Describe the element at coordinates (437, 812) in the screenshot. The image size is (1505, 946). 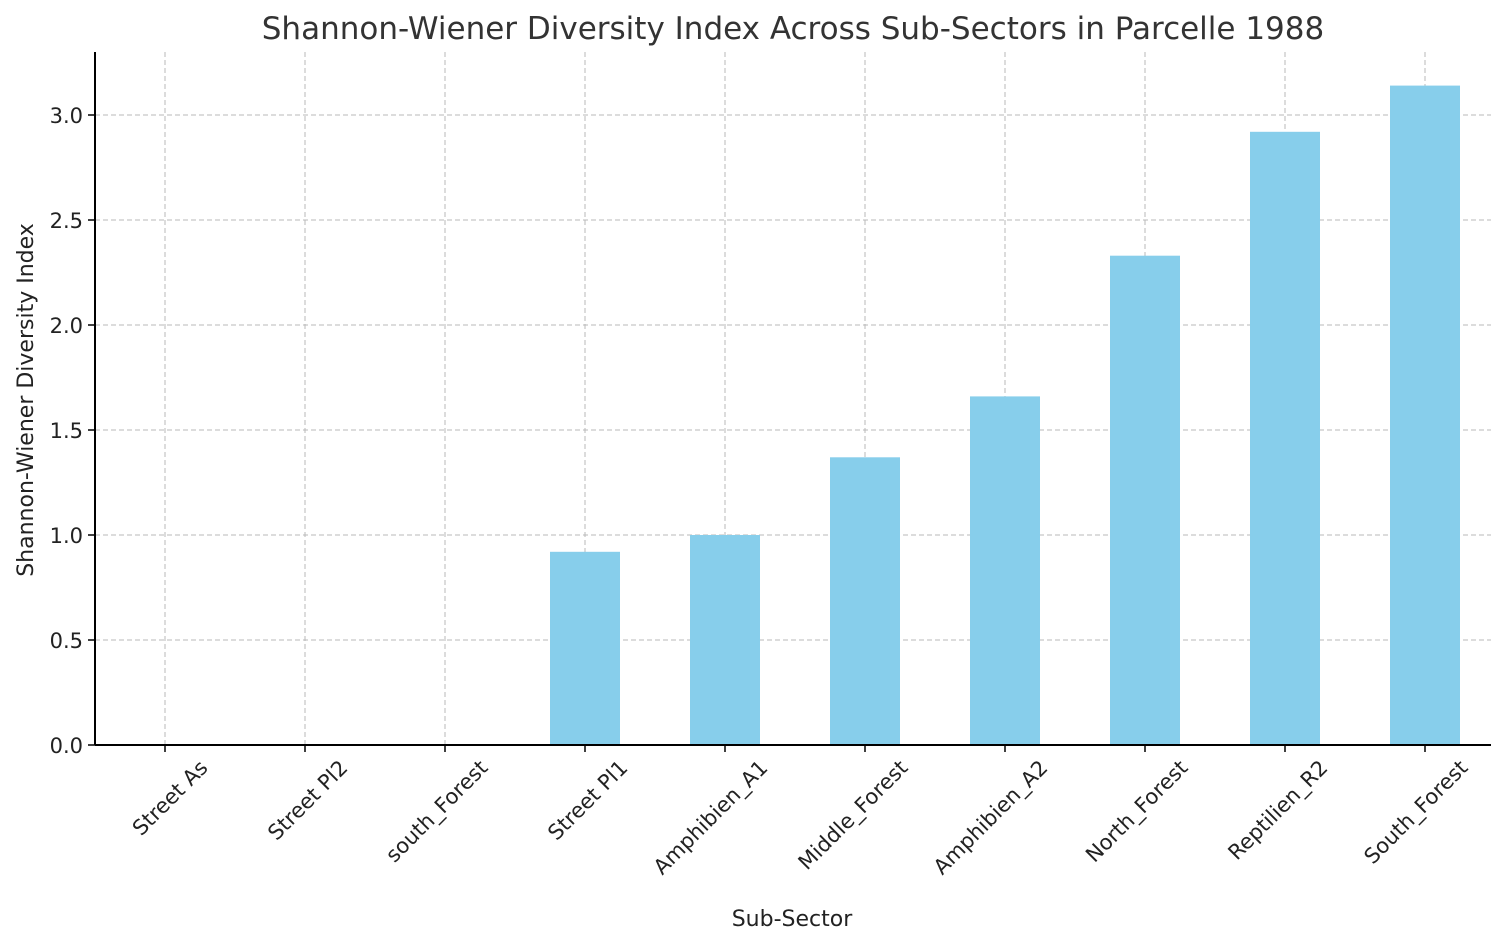
I see `x-tick-label: south_Forest` at that location.